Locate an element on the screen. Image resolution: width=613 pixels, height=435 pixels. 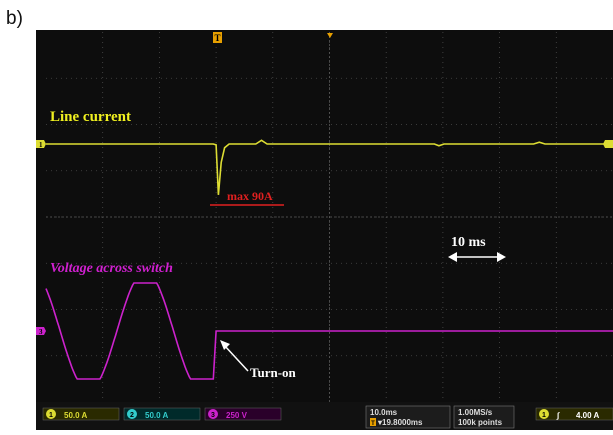
trigger-point-marker is located at coordinates (330, 35).